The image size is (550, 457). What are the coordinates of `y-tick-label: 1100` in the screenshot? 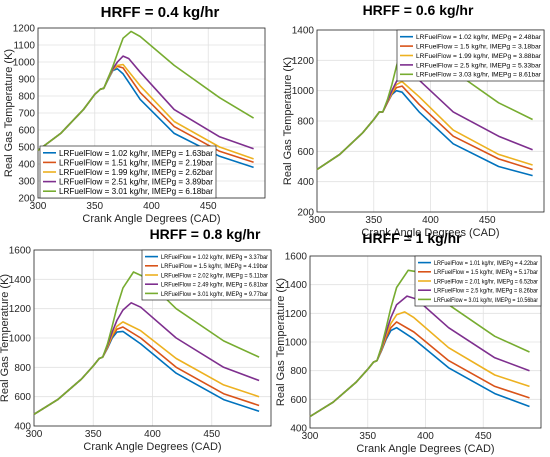 It's located at (24, 46).